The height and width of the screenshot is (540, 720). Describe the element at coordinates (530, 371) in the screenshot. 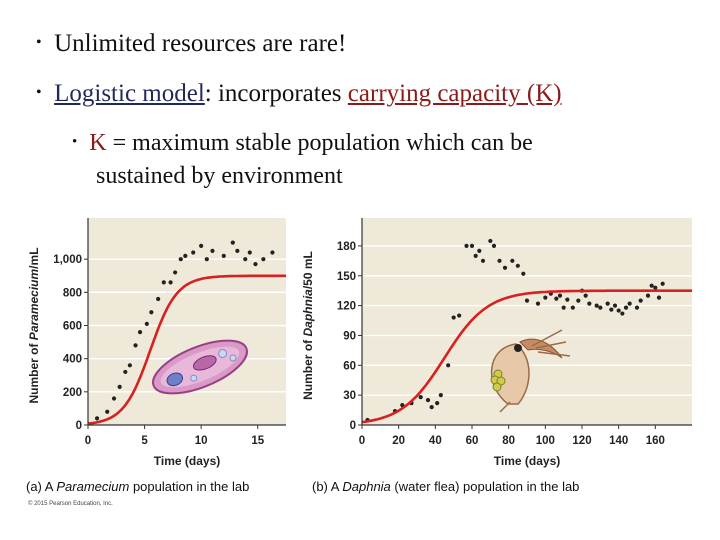

I see `daphnia-illustration` at that location.